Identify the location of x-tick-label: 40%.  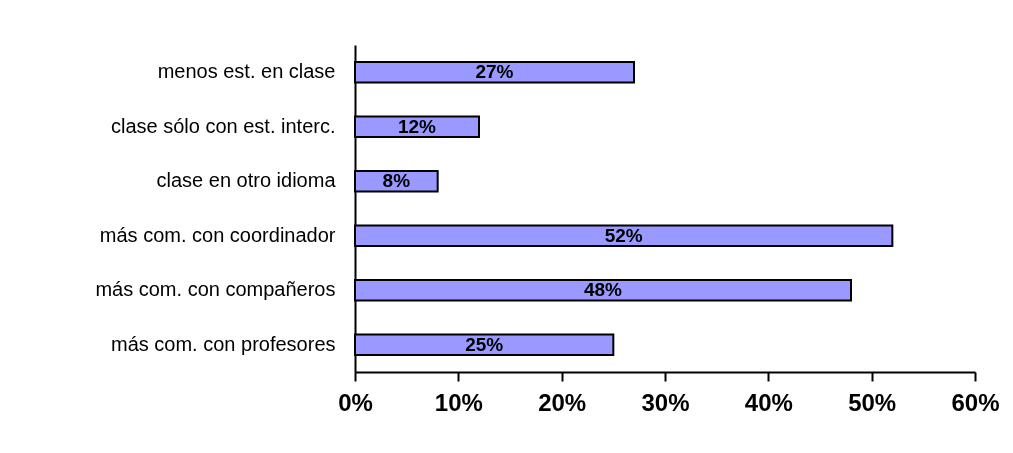
(768, 402).